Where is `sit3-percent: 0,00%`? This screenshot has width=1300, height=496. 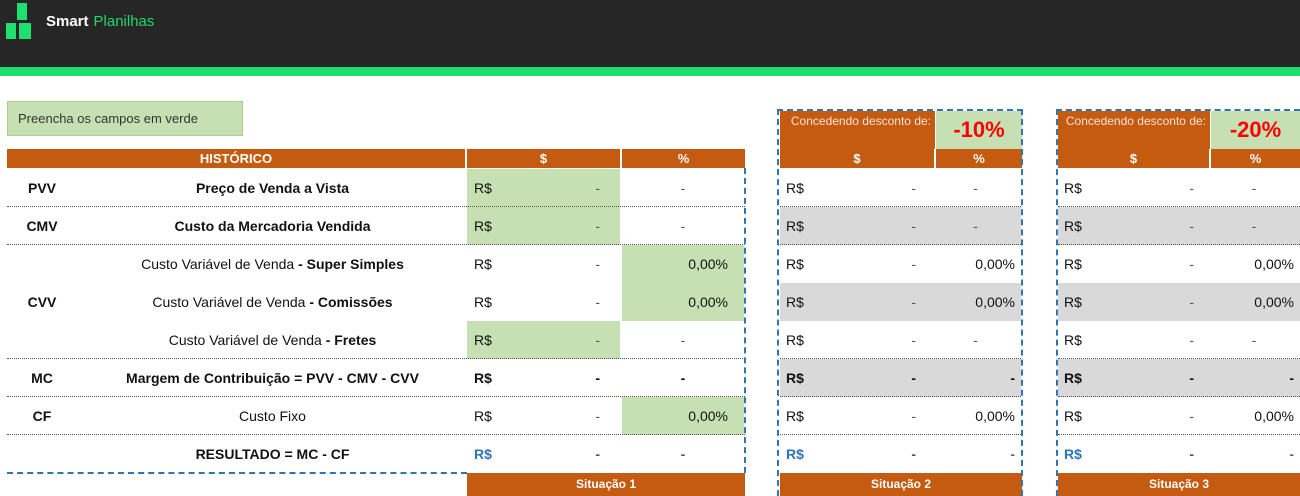 sit3-percent: 0,00% is located at coordinates (1274, 264).